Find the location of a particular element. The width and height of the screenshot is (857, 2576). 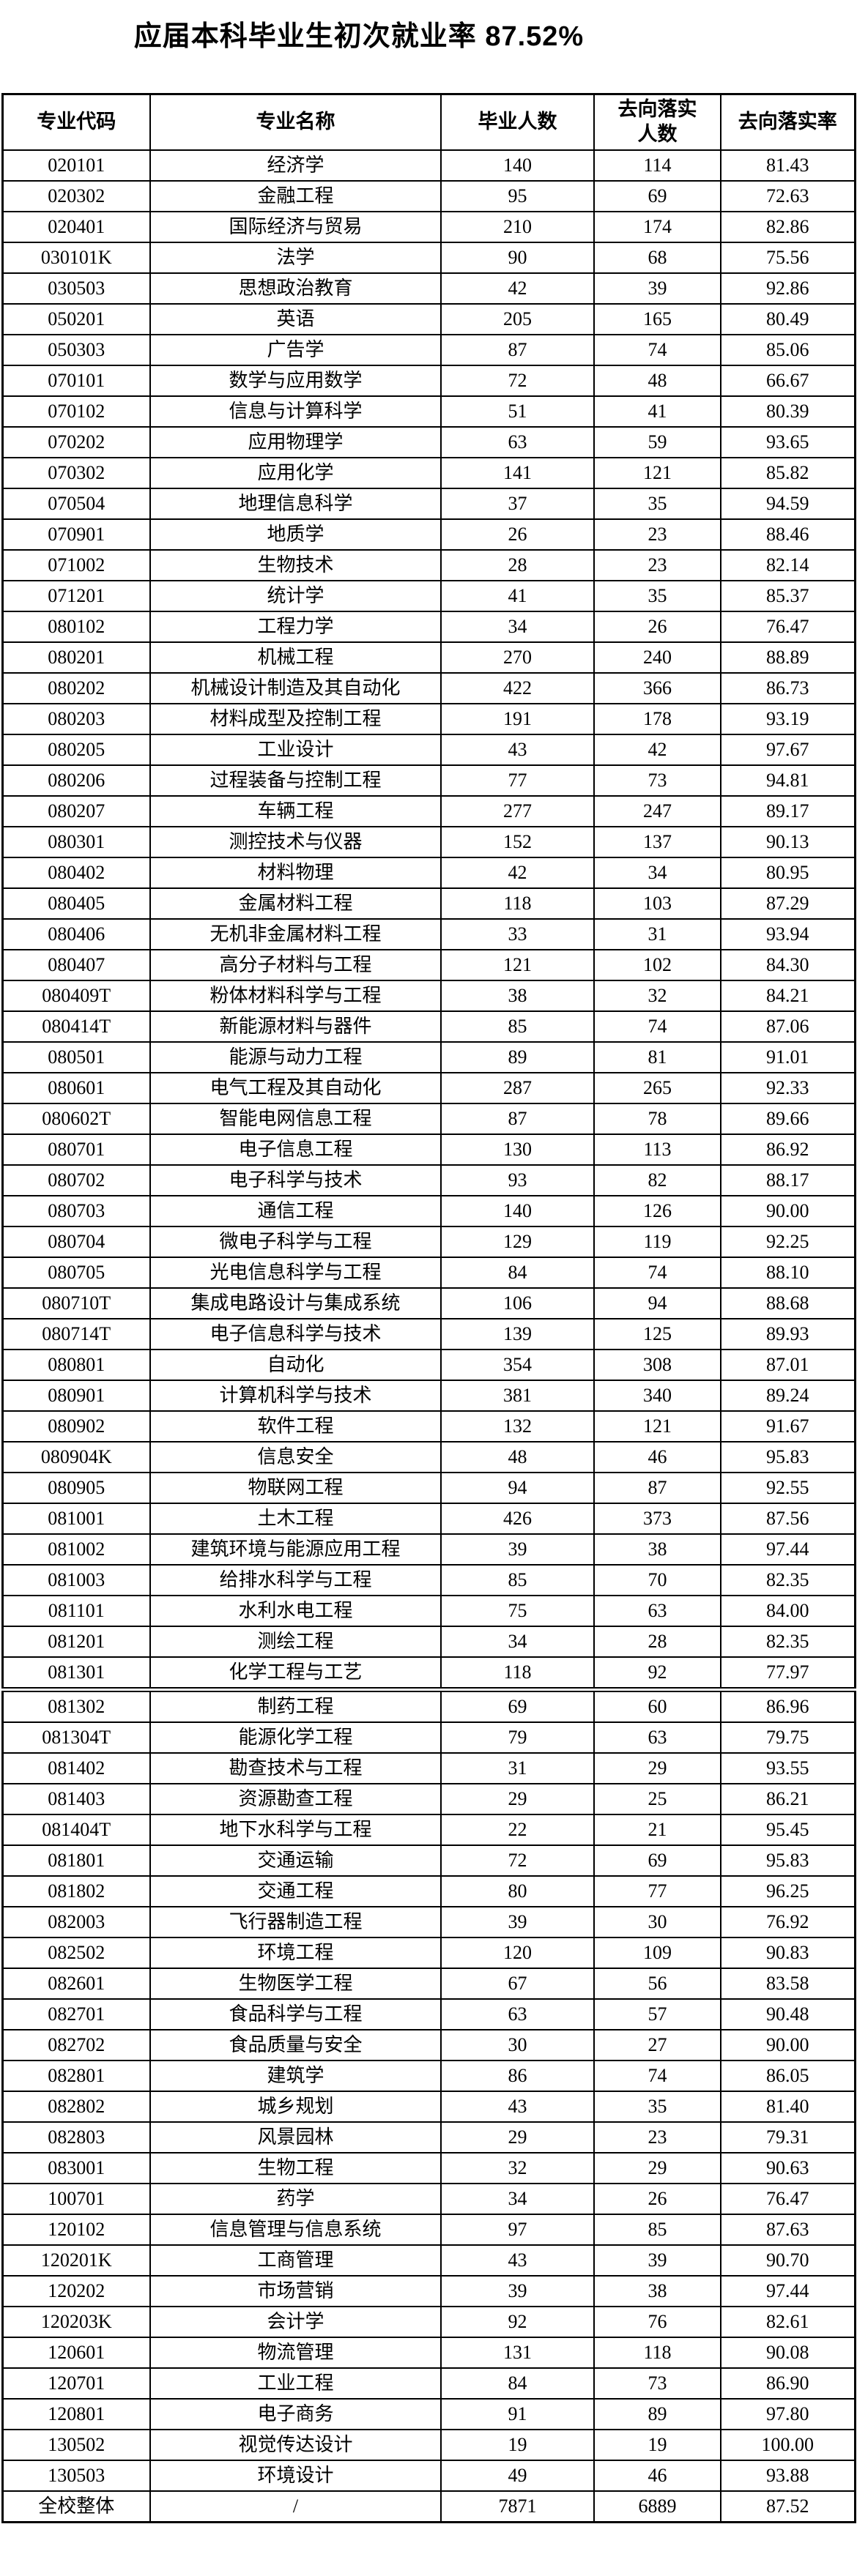

major-code-cell: 081201 is located at coordinates (76, 1642).